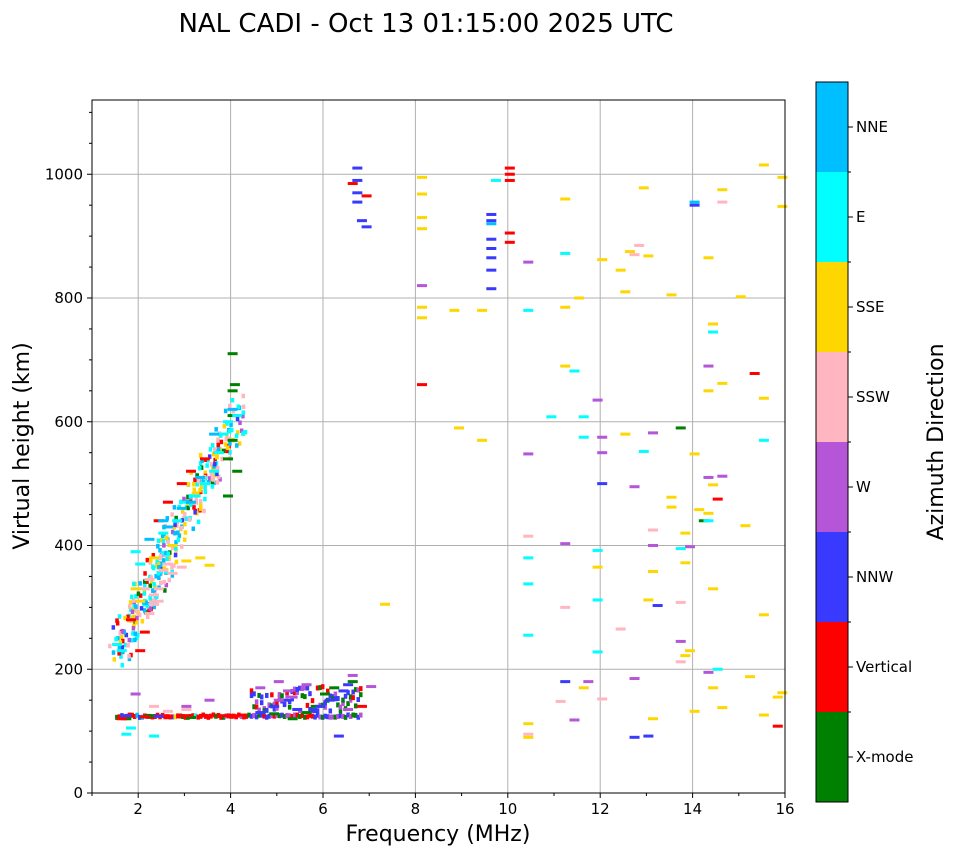 The width and height of the screenshot is (958, 857). Describe the element at coordinates (443, 805) in the screenshot. I see `x-axis-ticks: 2 4 6 8 10 12 14 16` at that location.